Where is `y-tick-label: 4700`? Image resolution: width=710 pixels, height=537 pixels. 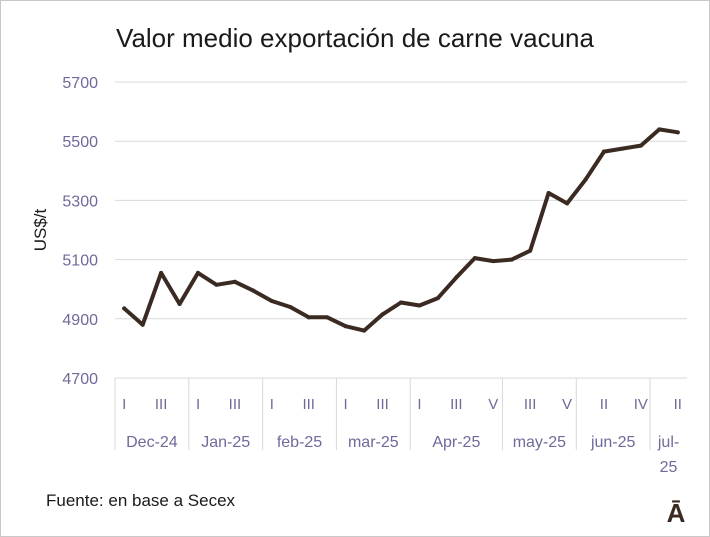
y-tick-label: 4700 is located at coordinates (80, 379).